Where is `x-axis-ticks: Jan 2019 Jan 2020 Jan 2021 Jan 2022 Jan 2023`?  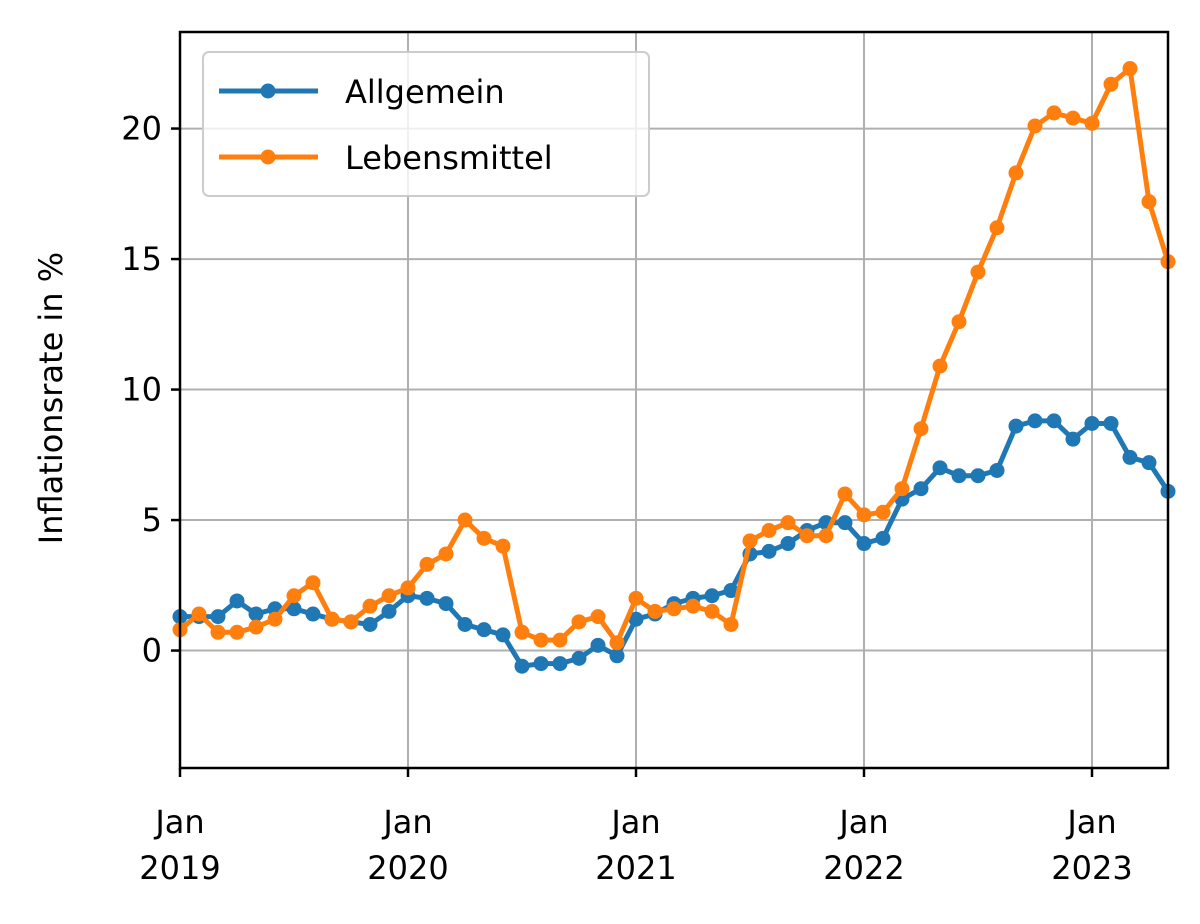
x-axis-ticks: Jan 2019 Jan 2020 Jan 2021 Jan 2022 Jan 2023 is located at coordinates (636, 827).